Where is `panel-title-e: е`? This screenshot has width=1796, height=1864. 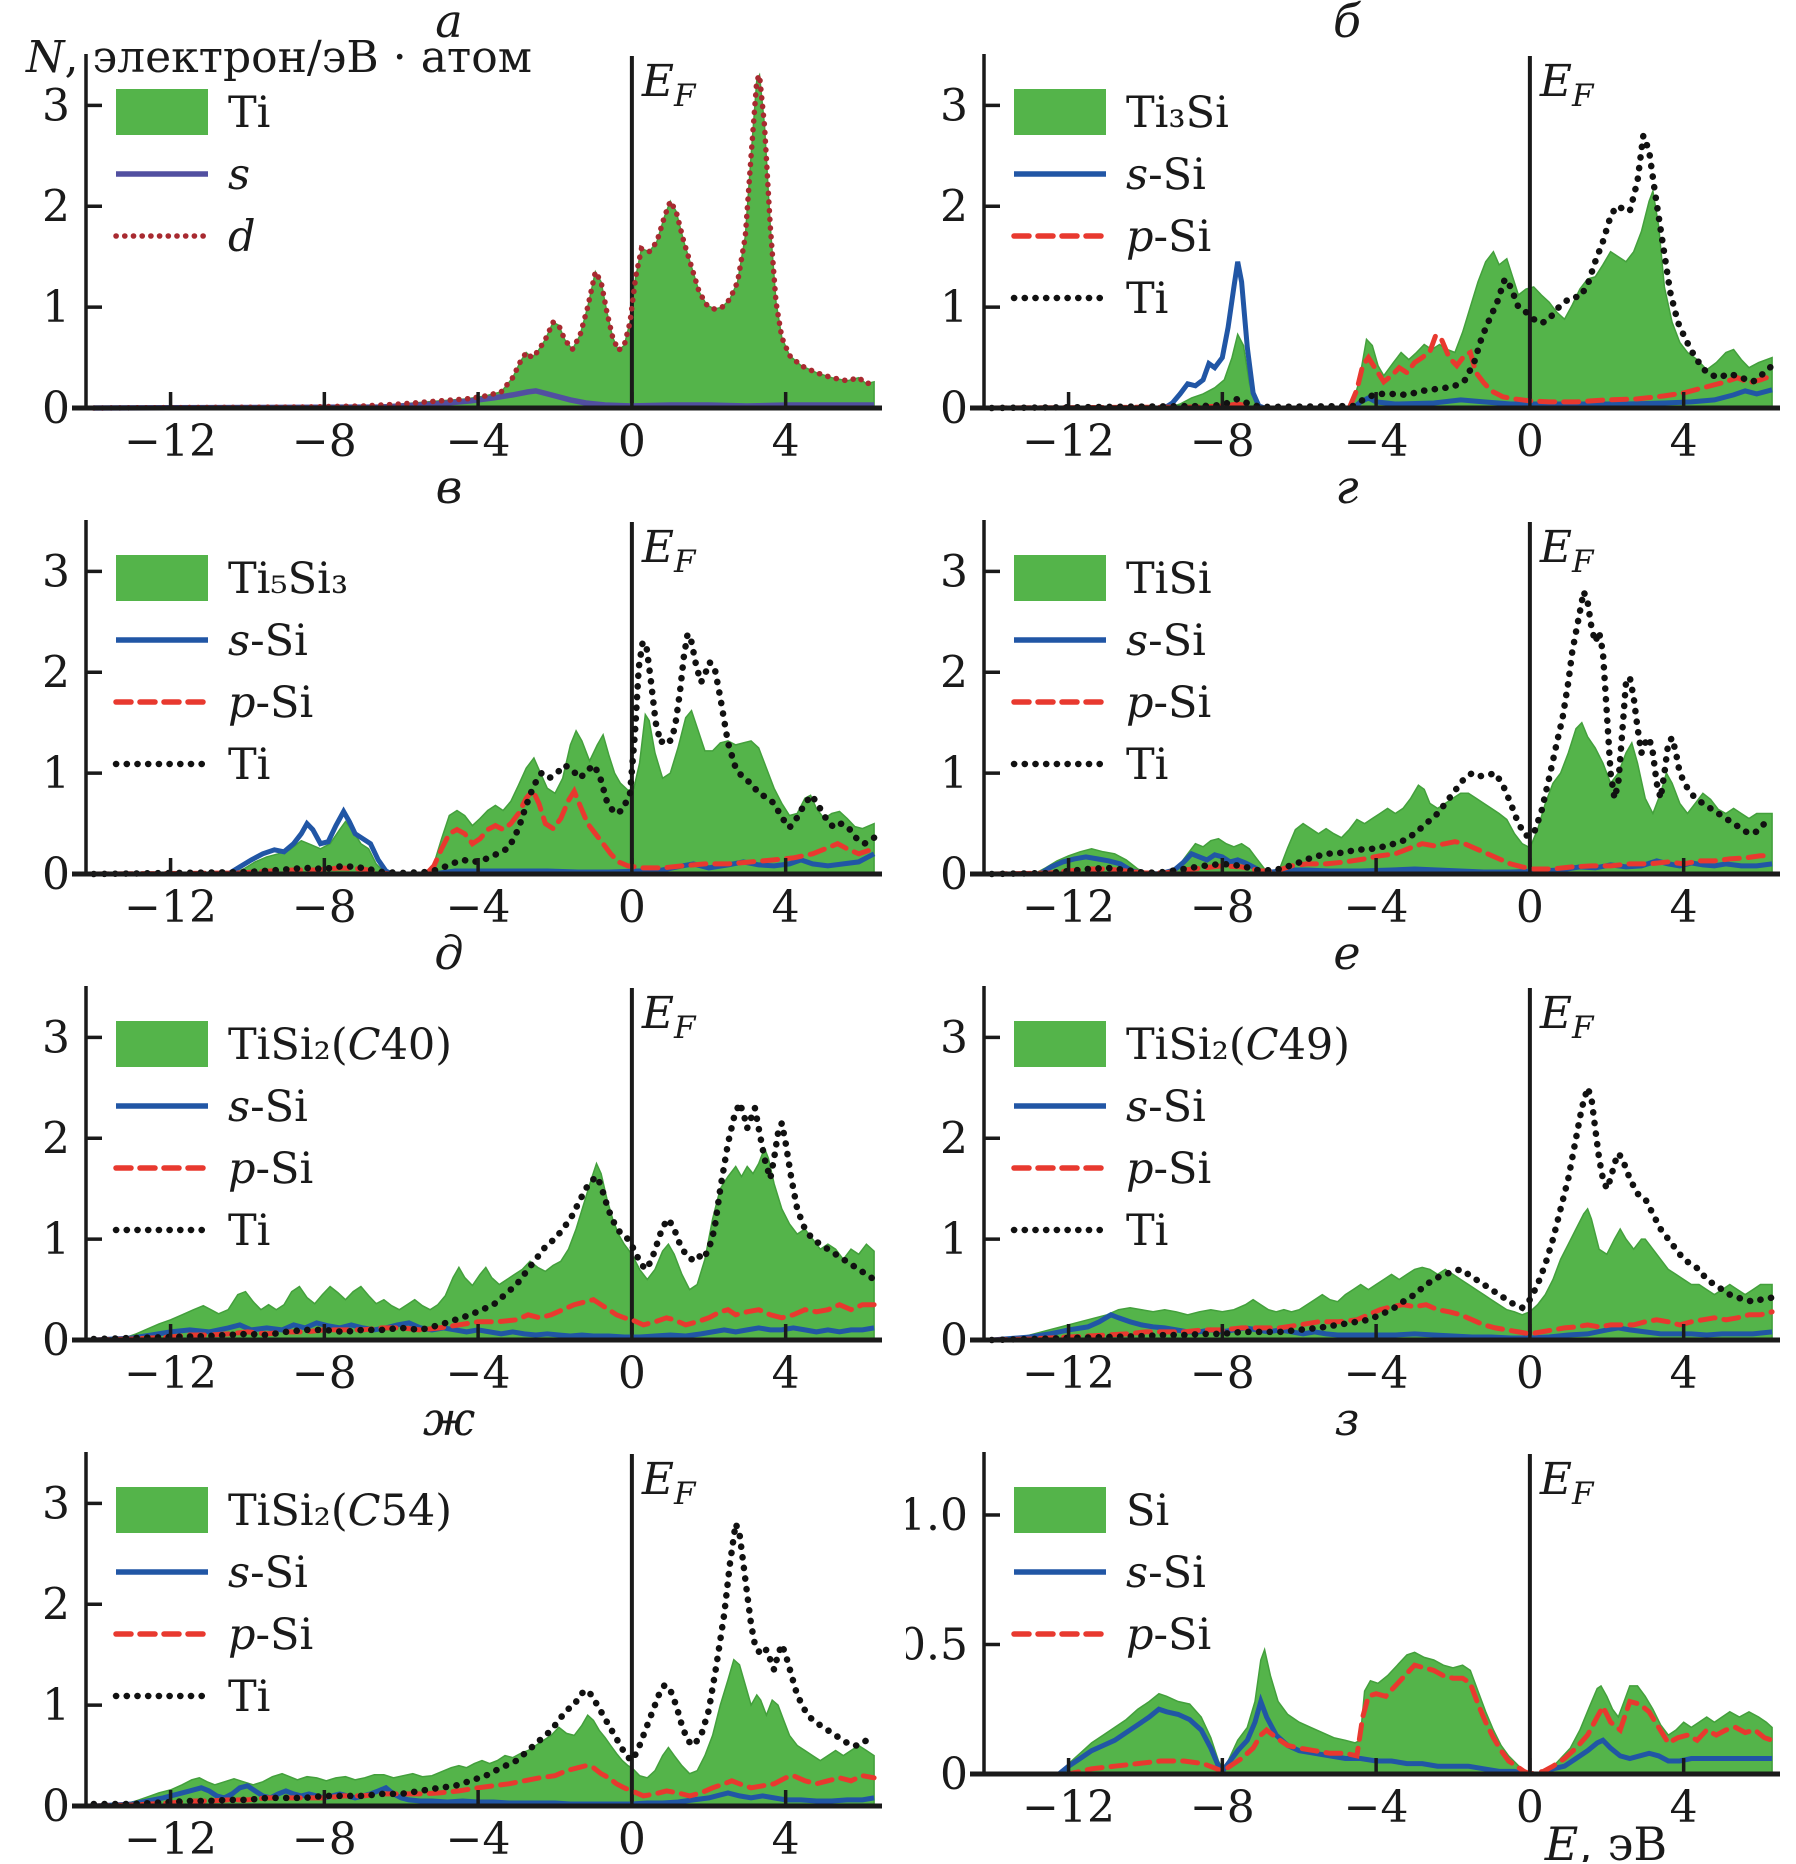 panel-title-e: е is located at coordinates (1347, 953).